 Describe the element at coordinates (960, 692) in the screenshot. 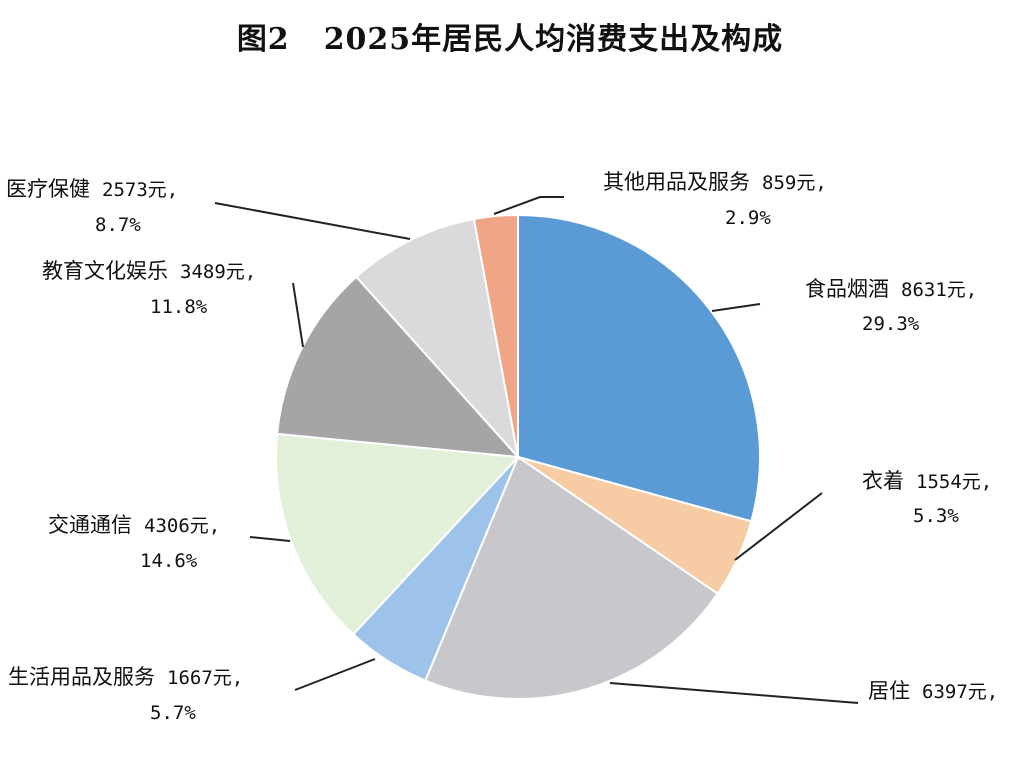

I see `slice-value-3: 6397元,` at that location.